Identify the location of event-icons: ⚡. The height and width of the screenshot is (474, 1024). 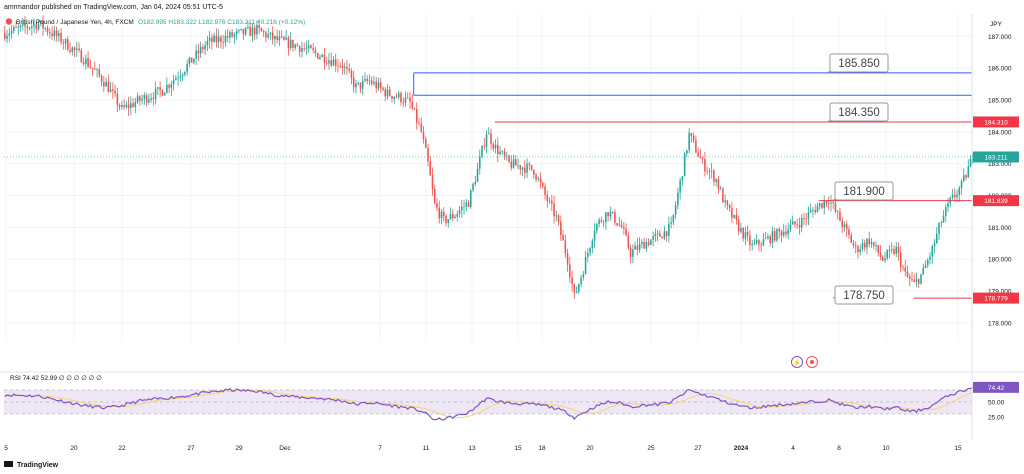
(804, 362).